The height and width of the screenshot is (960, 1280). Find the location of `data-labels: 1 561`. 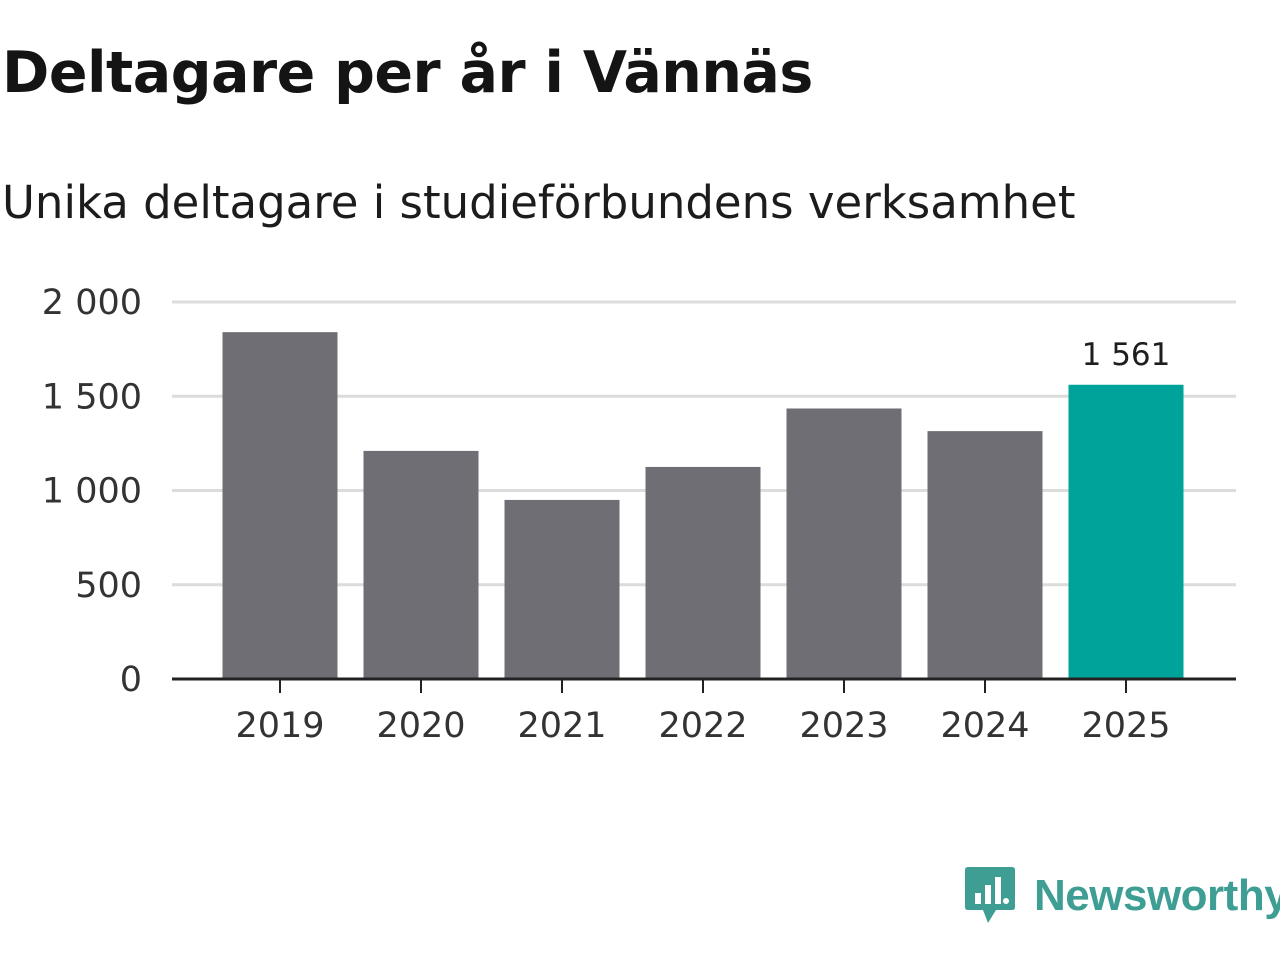

data-labels: 1 561 is located at coordinates (1126, 355).